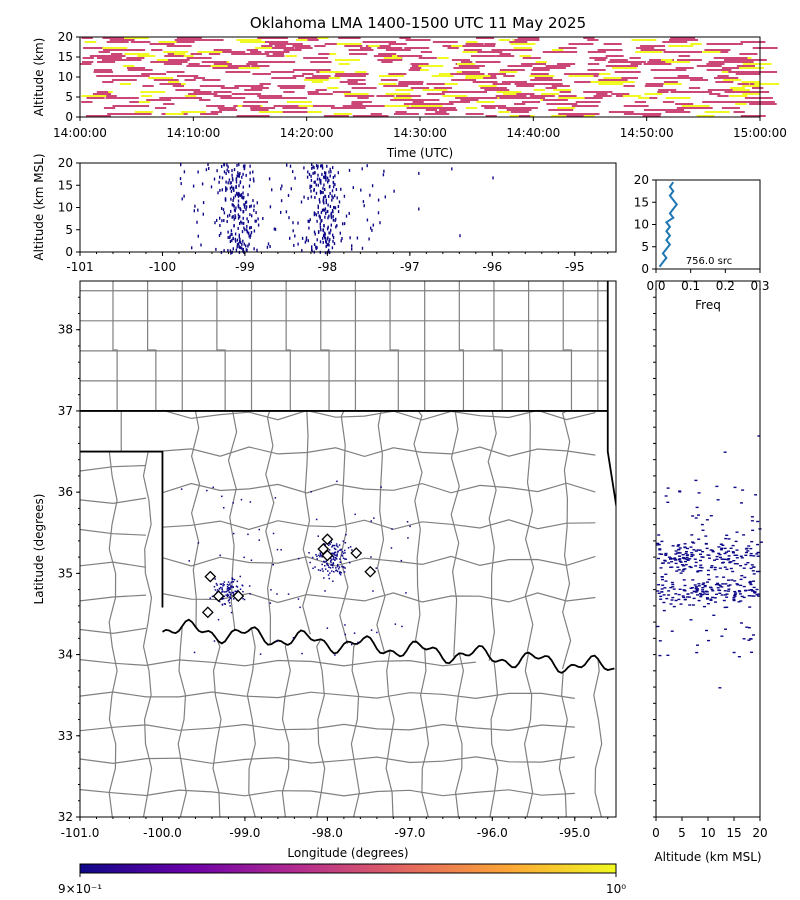  Describe the element at coordinates (207, 612) in the screenshot. I see `station-marker` at that location.